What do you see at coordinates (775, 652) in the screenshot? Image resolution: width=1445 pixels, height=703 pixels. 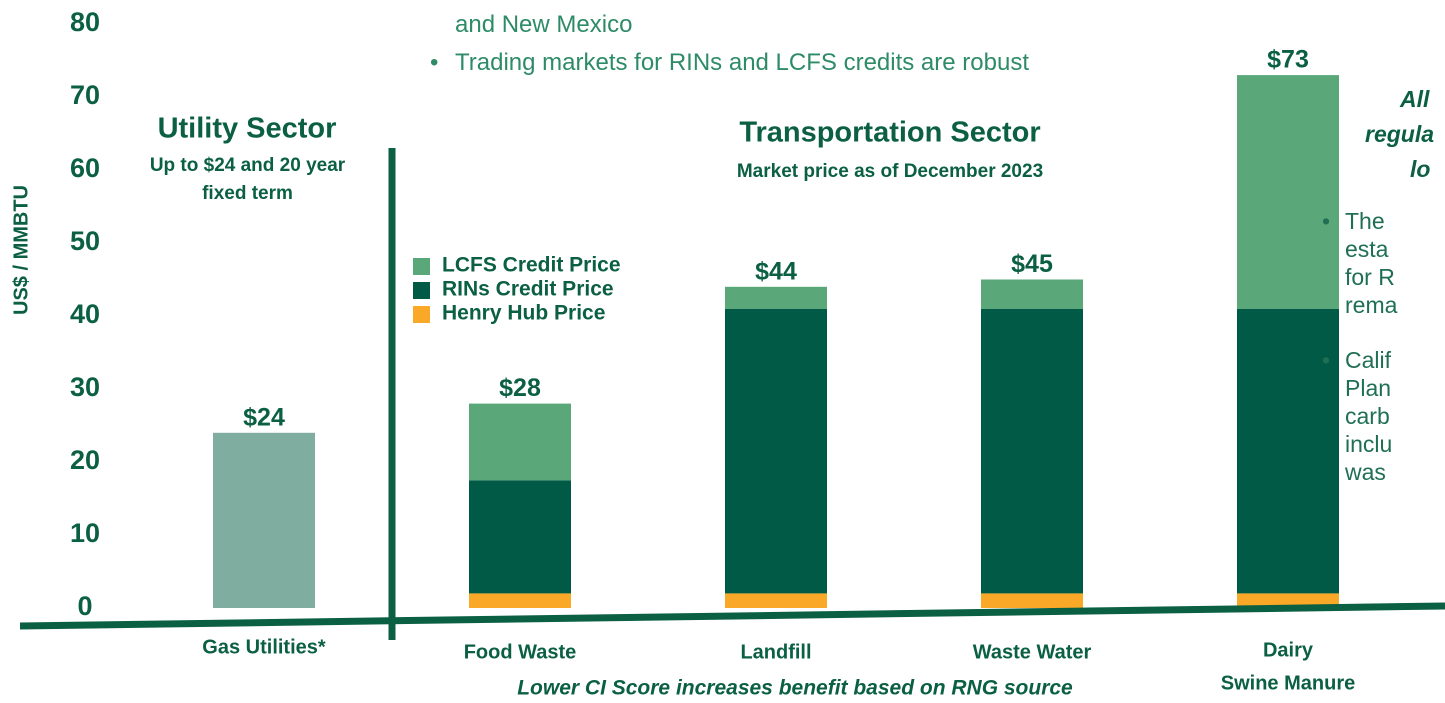 I see `x-tick-label: Landfill` at bounding box center [775, 652].